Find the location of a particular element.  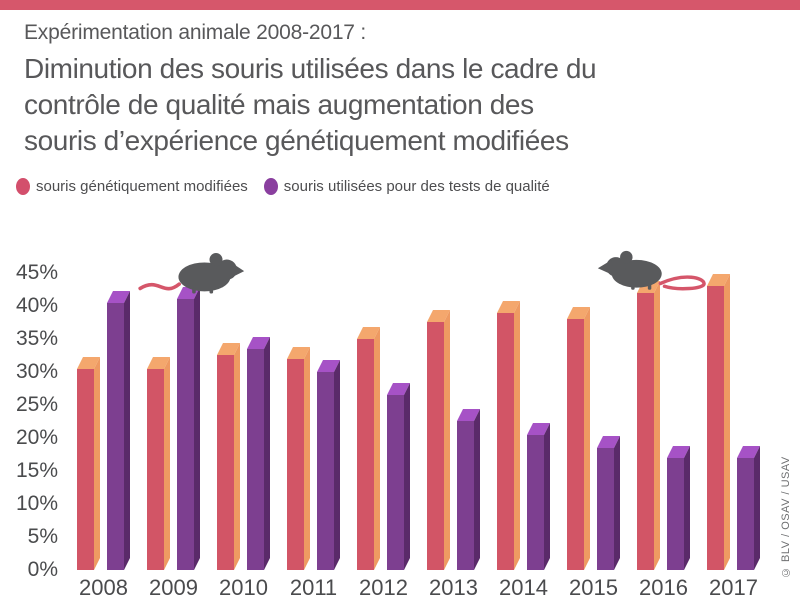

bar-qc-2010 is located at coordinates (258, 453).